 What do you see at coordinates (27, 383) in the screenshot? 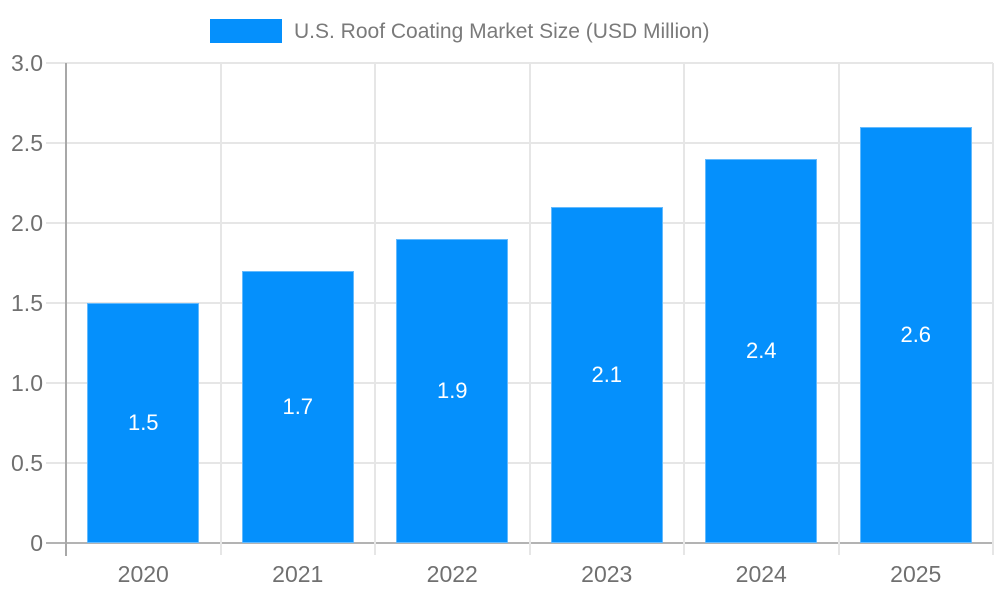
I see `y-axis-label: 1.0` at bounding box center [27, 383].